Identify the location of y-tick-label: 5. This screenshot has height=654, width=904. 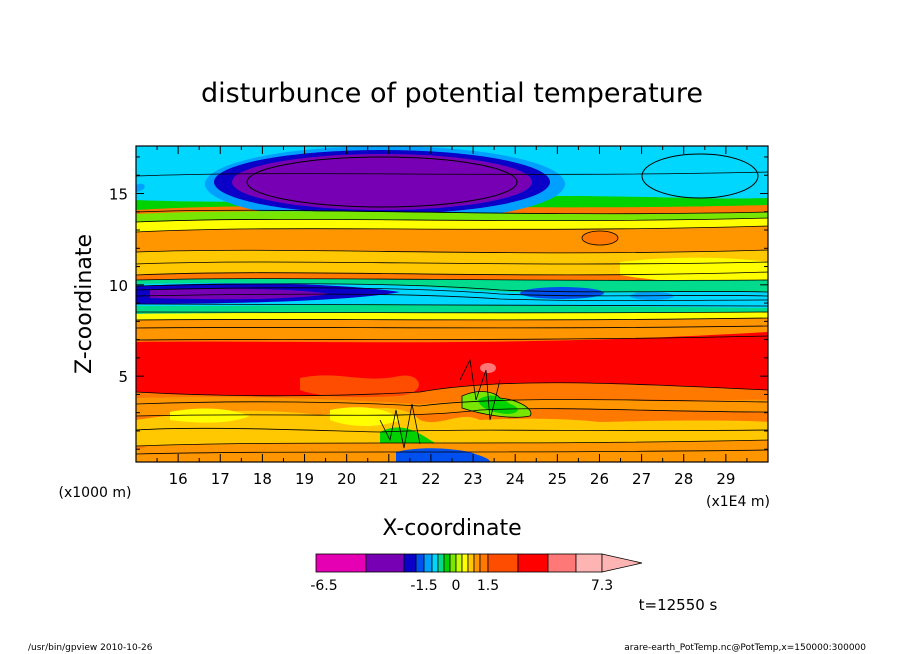
(123, 377).